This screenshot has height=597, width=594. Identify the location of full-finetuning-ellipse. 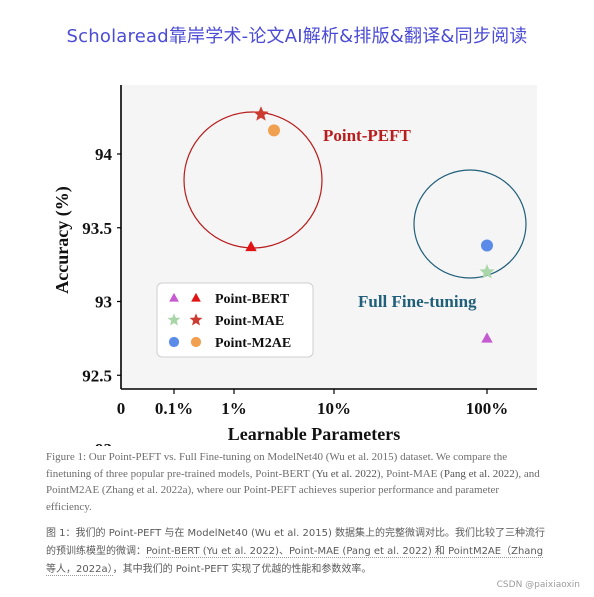
(470, 224).